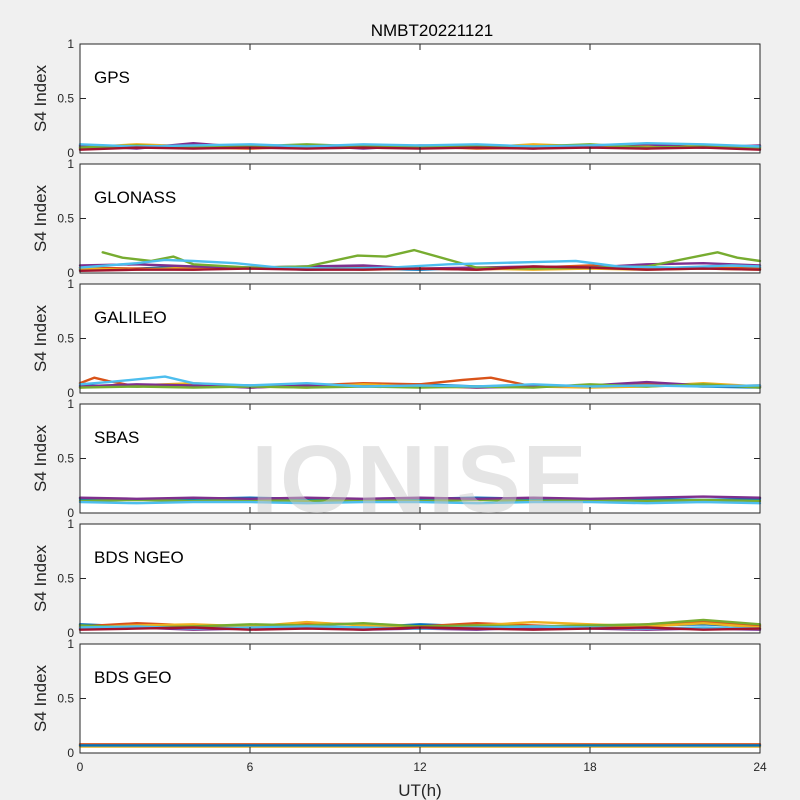  What do you see at coordinates (419, 479) in the screenshot?
I see `watermark: IONISE` at bounding box center [419, 479].